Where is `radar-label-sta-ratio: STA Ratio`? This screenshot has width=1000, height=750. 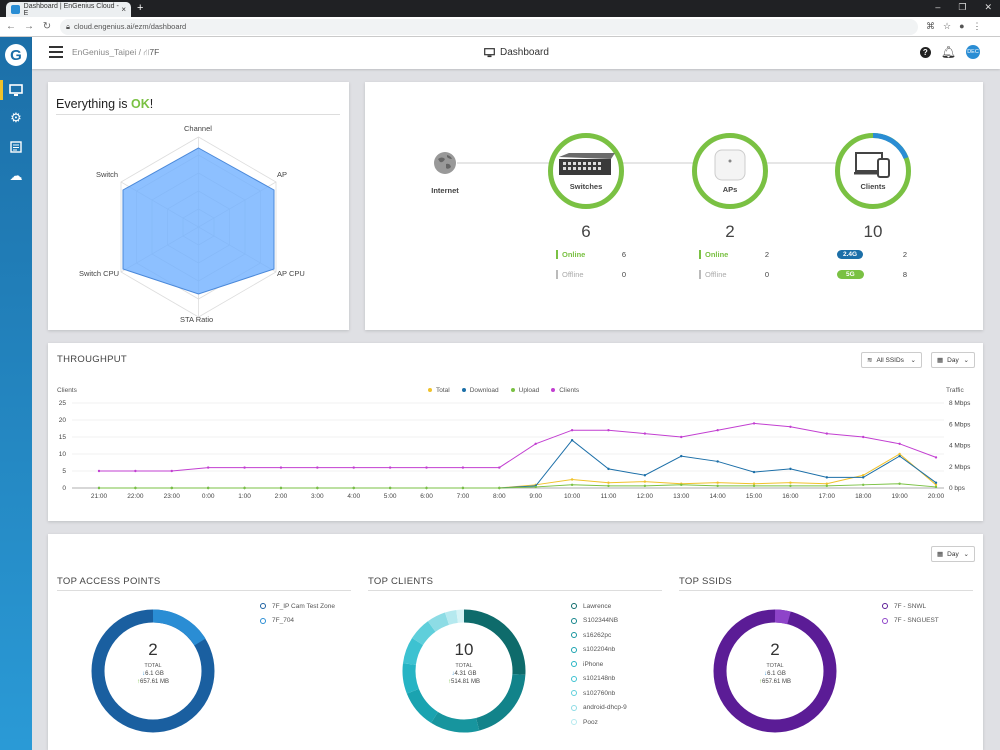
radar-label-sta-ratio: STA Ratio is located at coordinates (197, 319).